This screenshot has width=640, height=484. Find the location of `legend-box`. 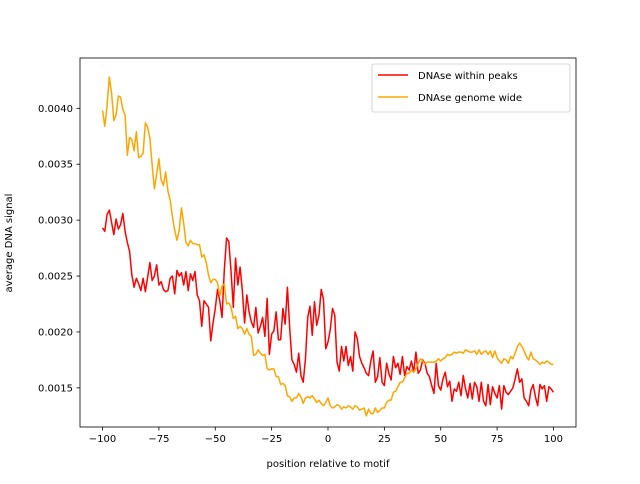

legend-box is located at coordinates (471, 88).